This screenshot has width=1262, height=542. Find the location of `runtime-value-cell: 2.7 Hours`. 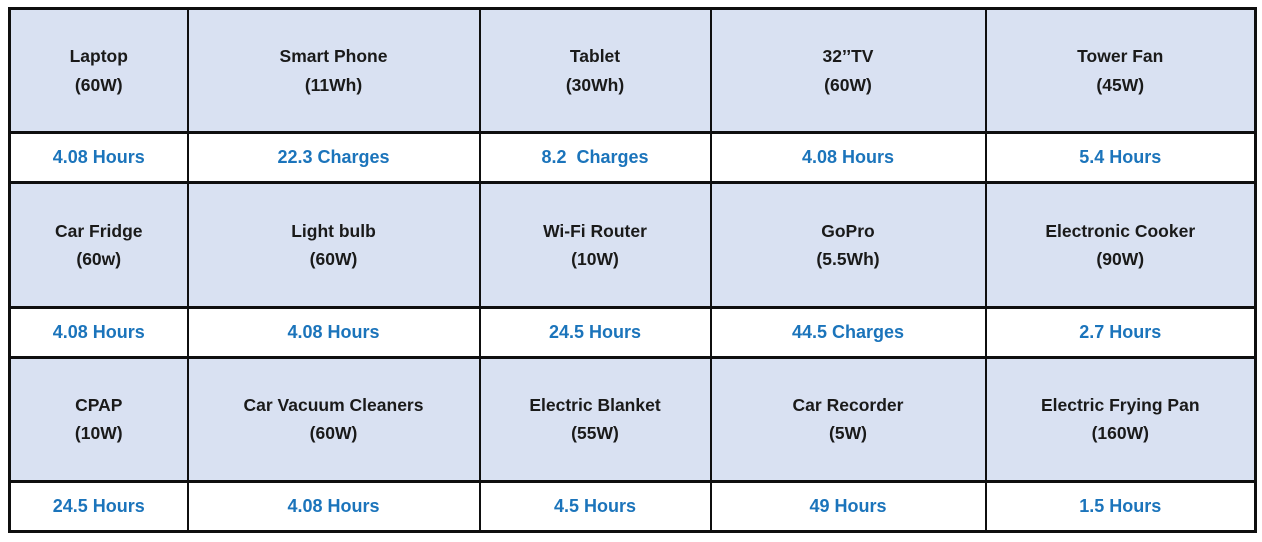

runtime-value-cell: 2.7 Hours is located at coordinates (1120, 332).